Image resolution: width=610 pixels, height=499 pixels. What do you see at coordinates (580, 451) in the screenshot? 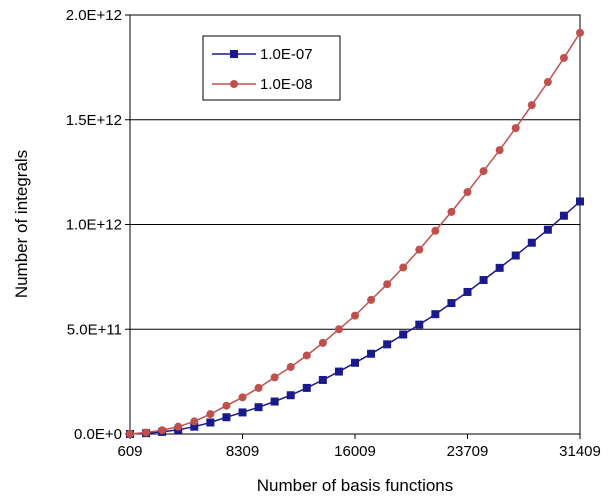
I see `x-tick-label: 31409` at bounding box center [580, 451].